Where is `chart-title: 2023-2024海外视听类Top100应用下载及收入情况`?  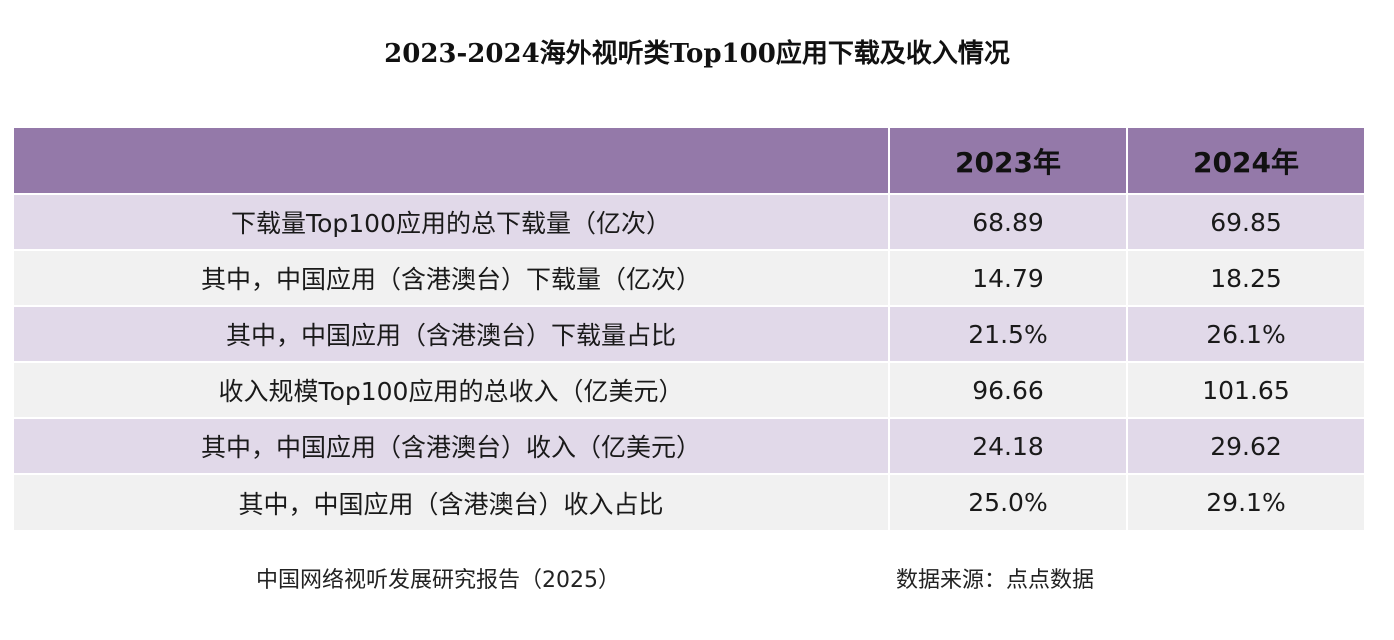 chart-title: 2023-2024海外视听类Top100应用下载及收入情况 is located at coordinates (697, 54).